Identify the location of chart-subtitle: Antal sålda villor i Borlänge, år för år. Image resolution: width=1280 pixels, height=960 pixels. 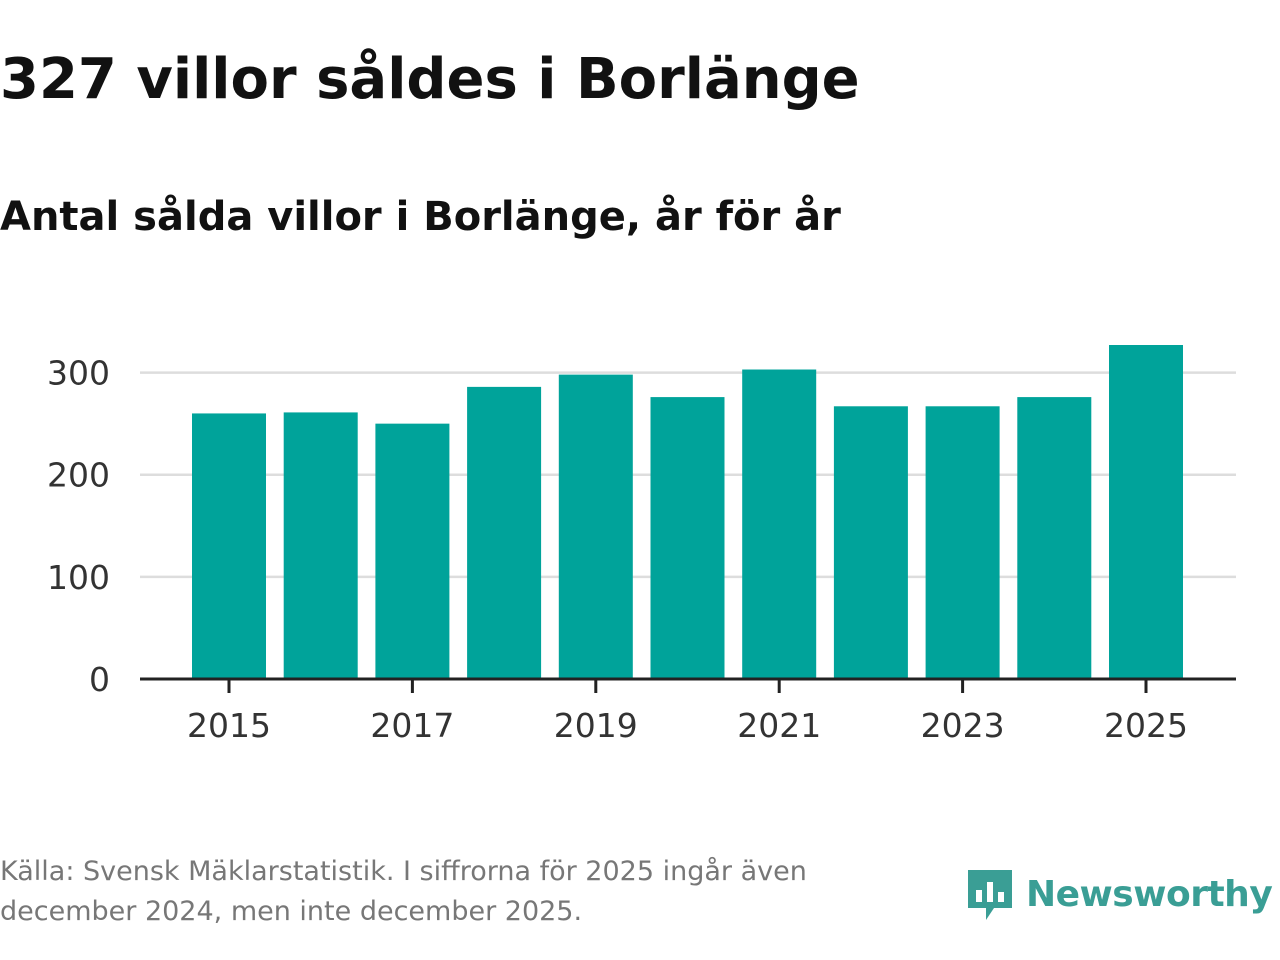
(420, 217).